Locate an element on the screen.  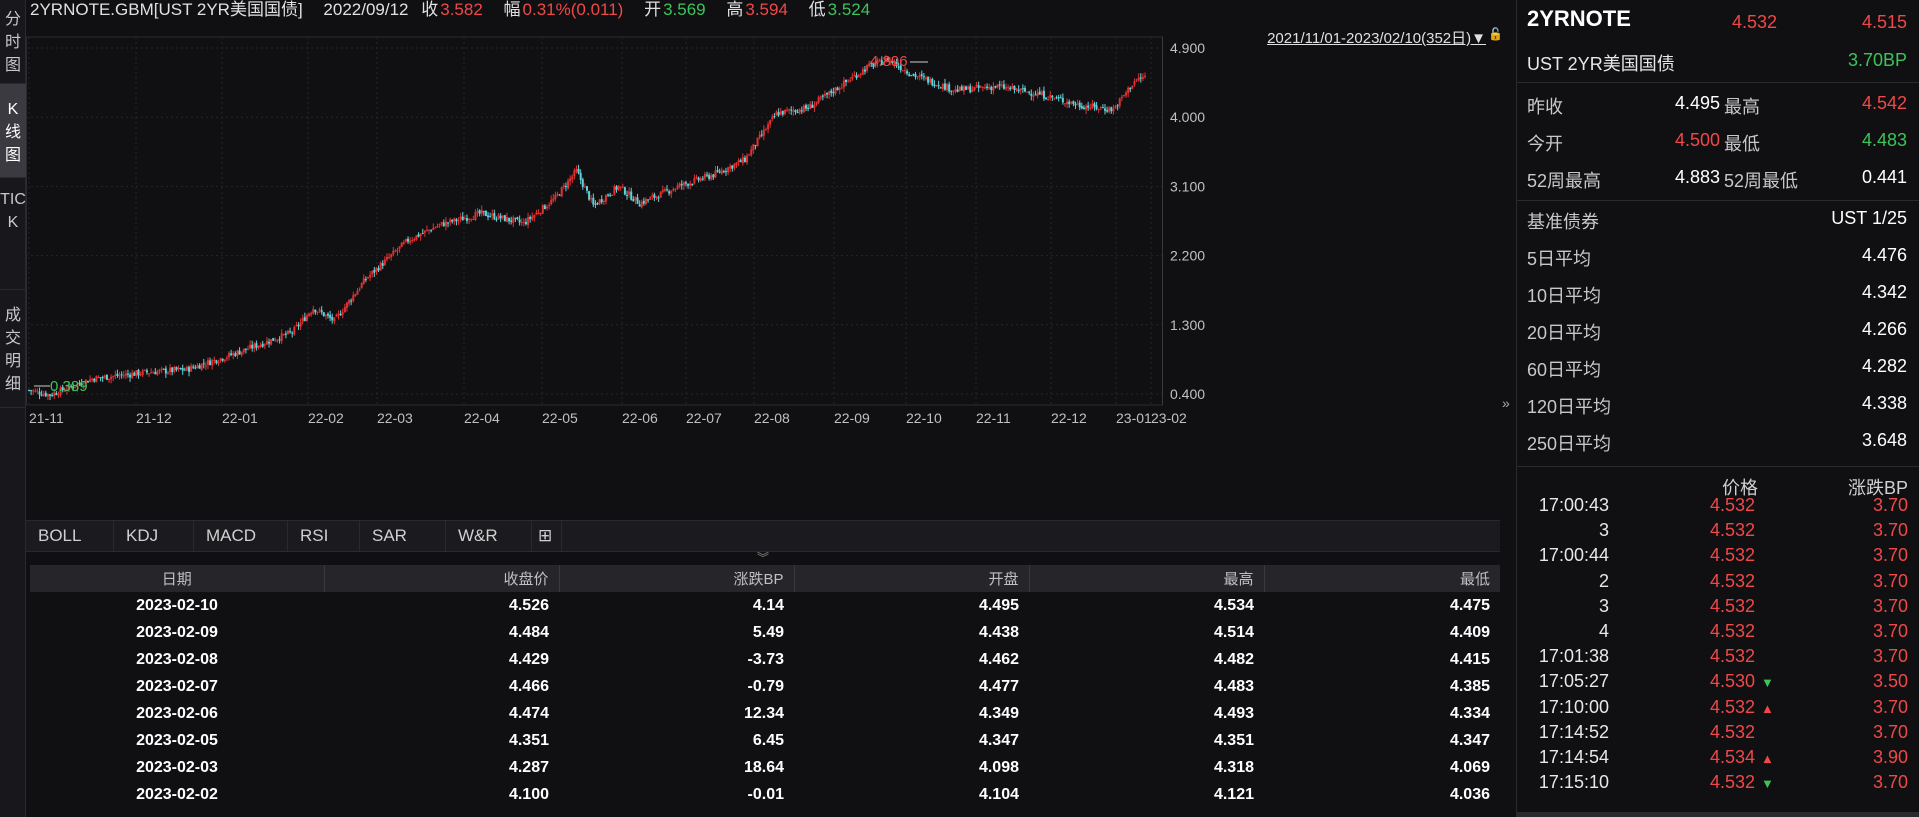
cell-change: -3.73 is located at coordinates (765, 659).